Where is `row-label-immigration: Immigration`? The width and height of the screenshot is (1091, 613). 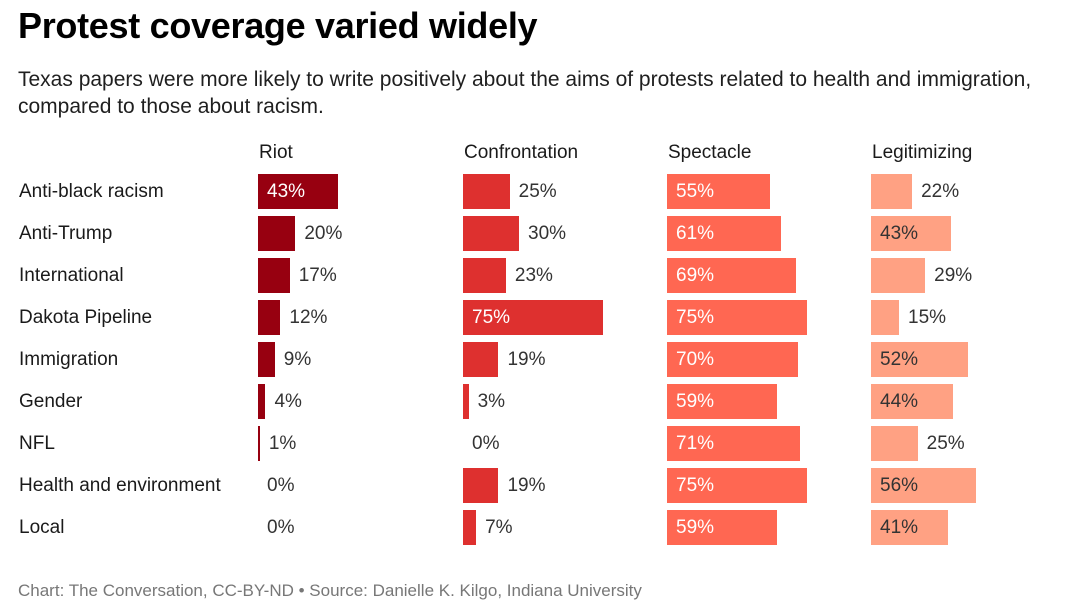
row-label-immigration: Immigration is located at coordinates (69, 359).